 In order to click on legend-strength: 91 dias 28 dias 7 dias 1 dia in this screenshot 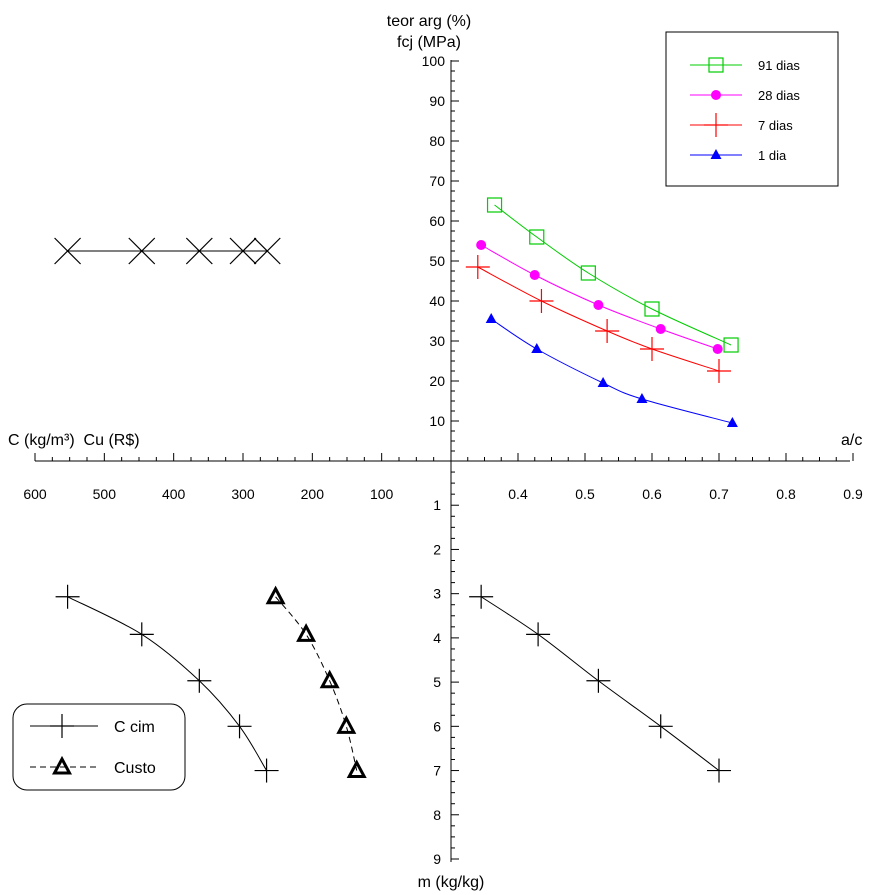, I will do `click(752, 109)`.